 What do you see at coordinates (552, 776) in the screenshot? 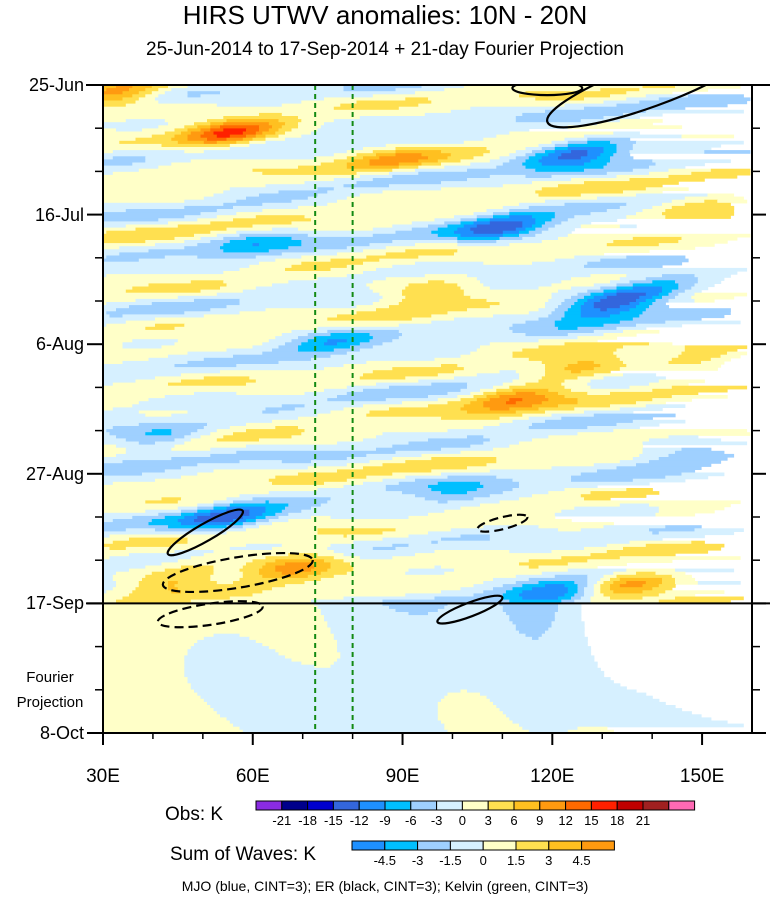
I see `x-tick-label: 120E` at bounding box center [552, 776].